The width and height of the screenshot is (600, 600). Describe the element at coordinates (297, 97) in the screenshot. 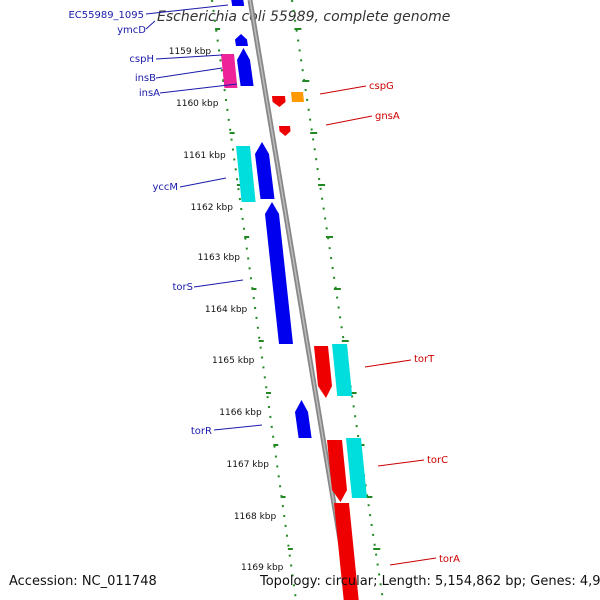

I see `gene-orange` at that location.